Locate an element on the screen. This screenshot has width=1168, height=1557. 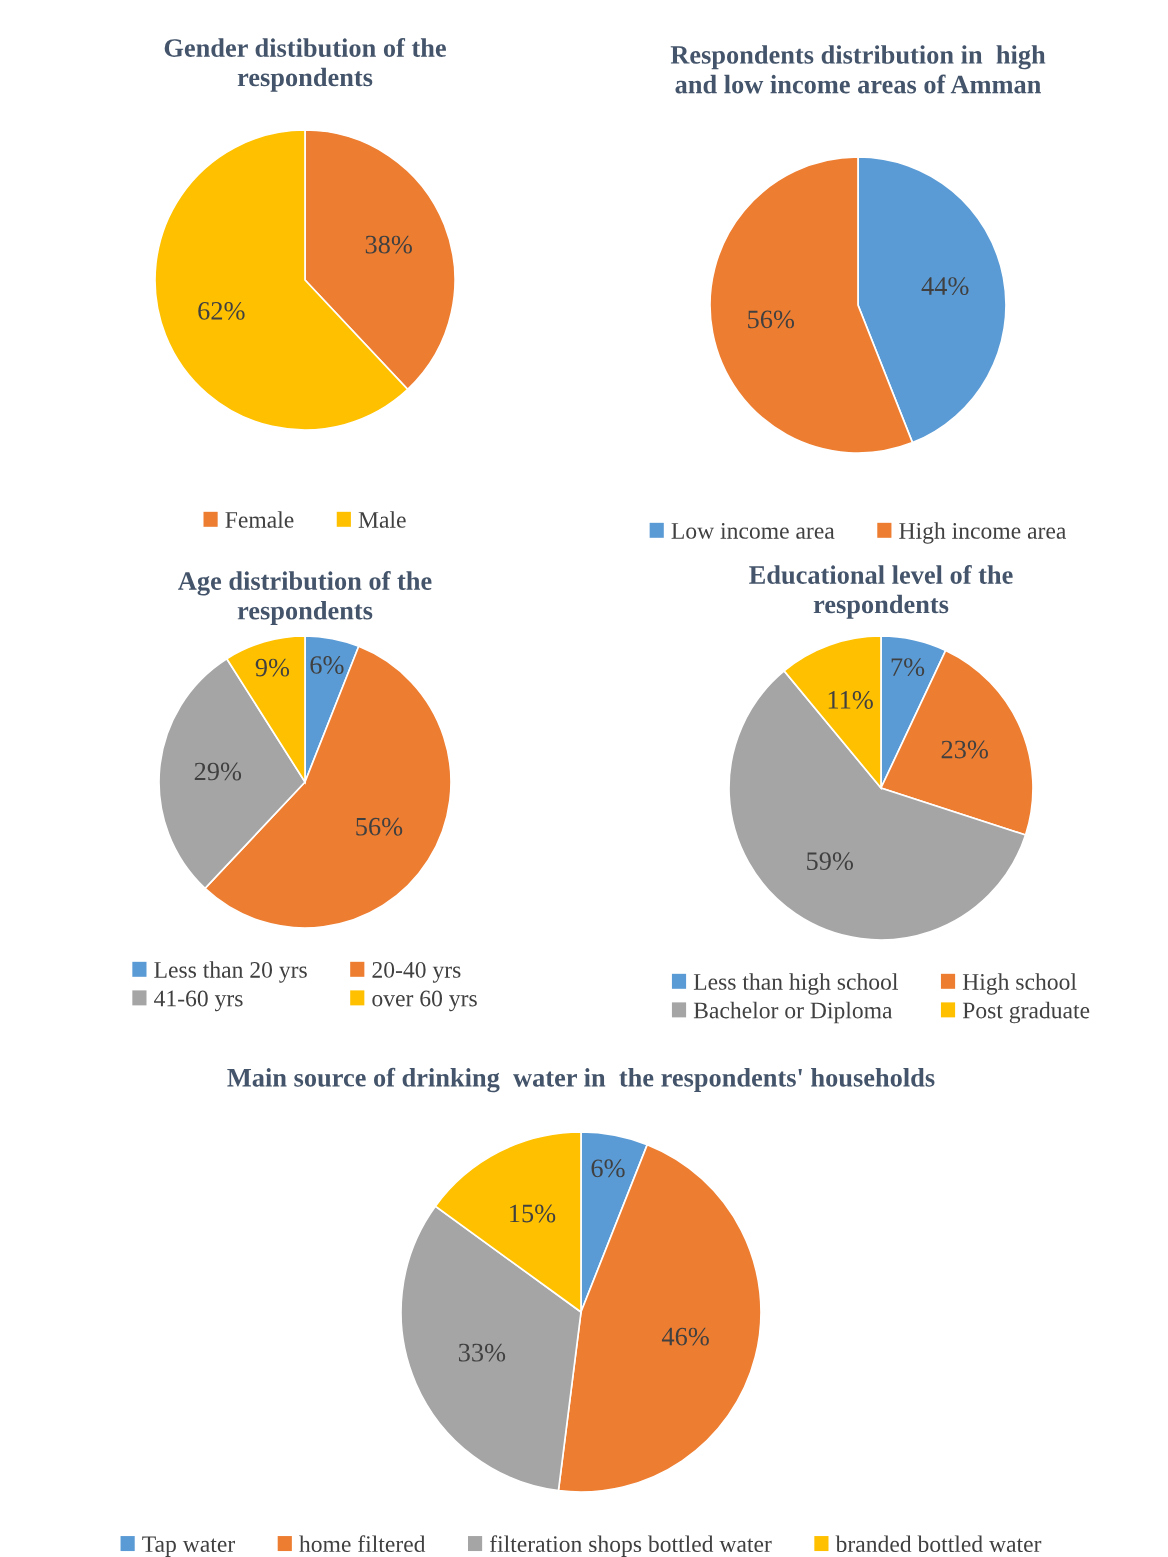
data-label: 7% is located at coordinates (908, 667).